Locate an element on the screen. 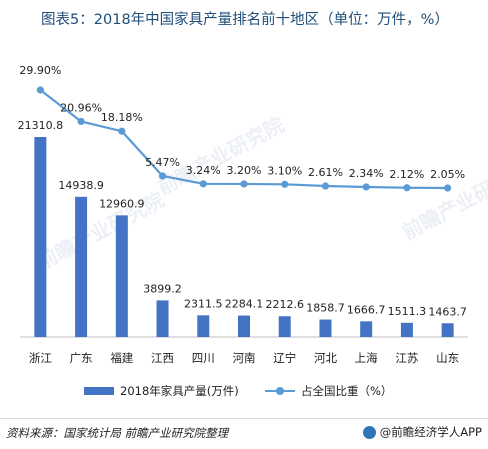 The width and height of the screenshot is (488, 449). bar-山东 is located at coordinates (447, 330).